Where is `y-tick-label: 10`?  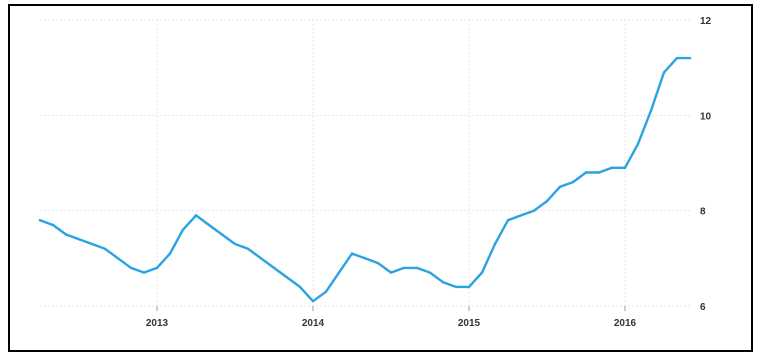
y-tick-label: 10 is located at coordinates (706, 116).